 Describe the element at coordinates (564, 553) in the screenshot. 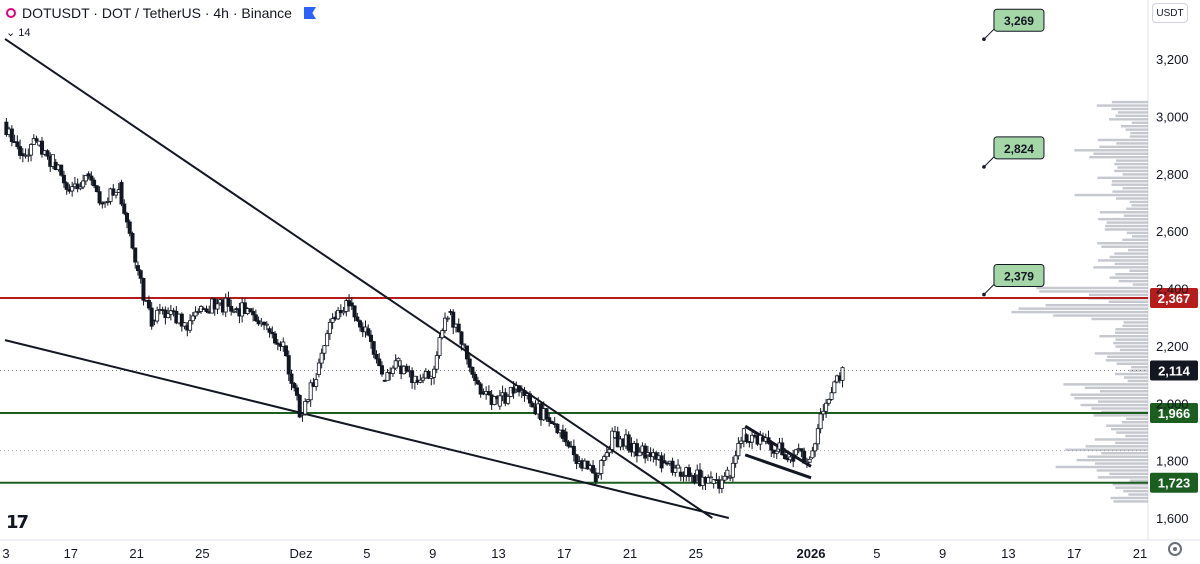

I see `x-tick-label: 17` at that location.